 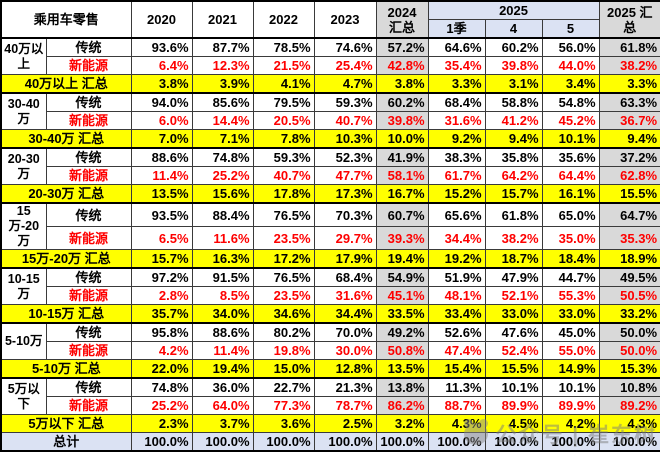 I want to click on value-cell-traditional: 52.6%, so click(x=456, y=332).